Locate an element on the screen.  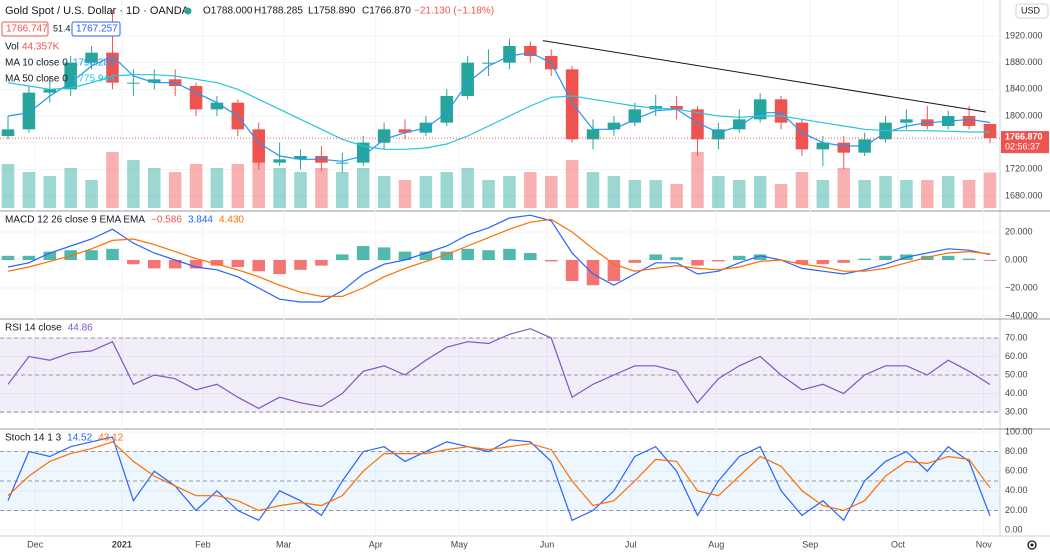
ohlc-high: H1788.285 is located at coordinates (278, 11).